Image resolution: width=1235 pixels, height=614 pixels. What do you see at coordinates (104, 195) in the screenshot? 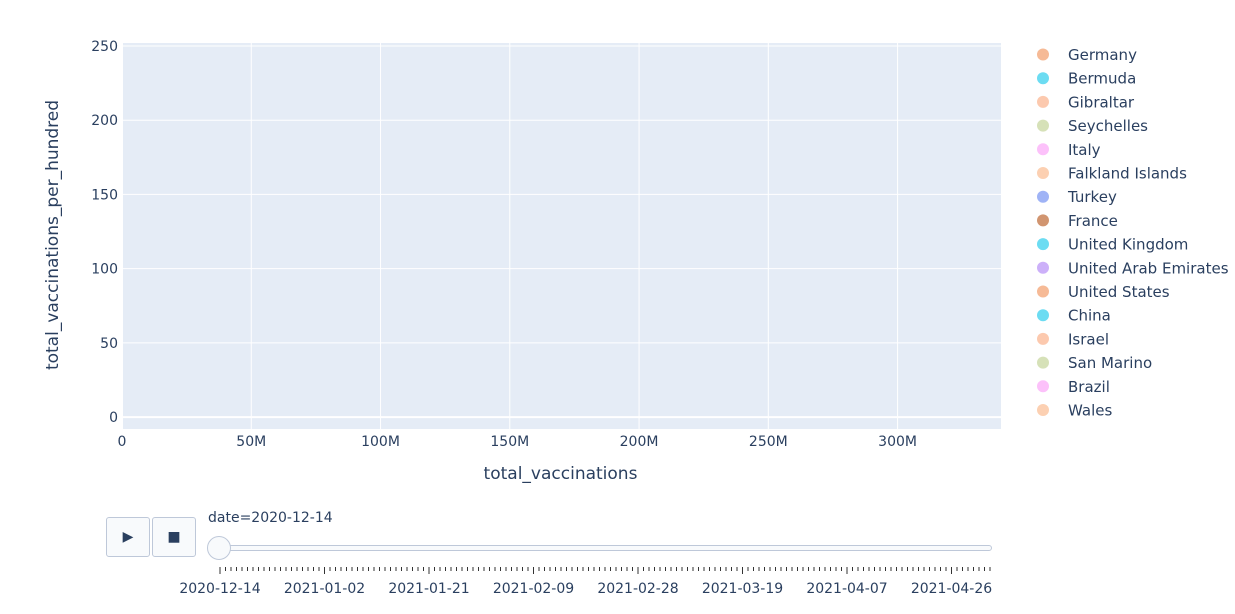
I see `y-tick-label: 150` at bounding box center [104, 195].